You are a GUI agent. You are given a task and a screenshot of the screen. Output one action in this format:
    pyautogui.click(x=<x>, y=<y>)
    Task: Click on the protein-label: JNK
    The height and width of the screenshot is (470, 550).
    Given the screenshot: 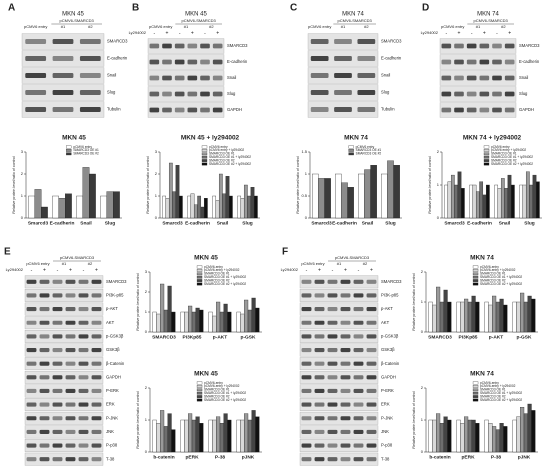 What is the action you would take?
    pyautogui.click(x=385, y=431)
    